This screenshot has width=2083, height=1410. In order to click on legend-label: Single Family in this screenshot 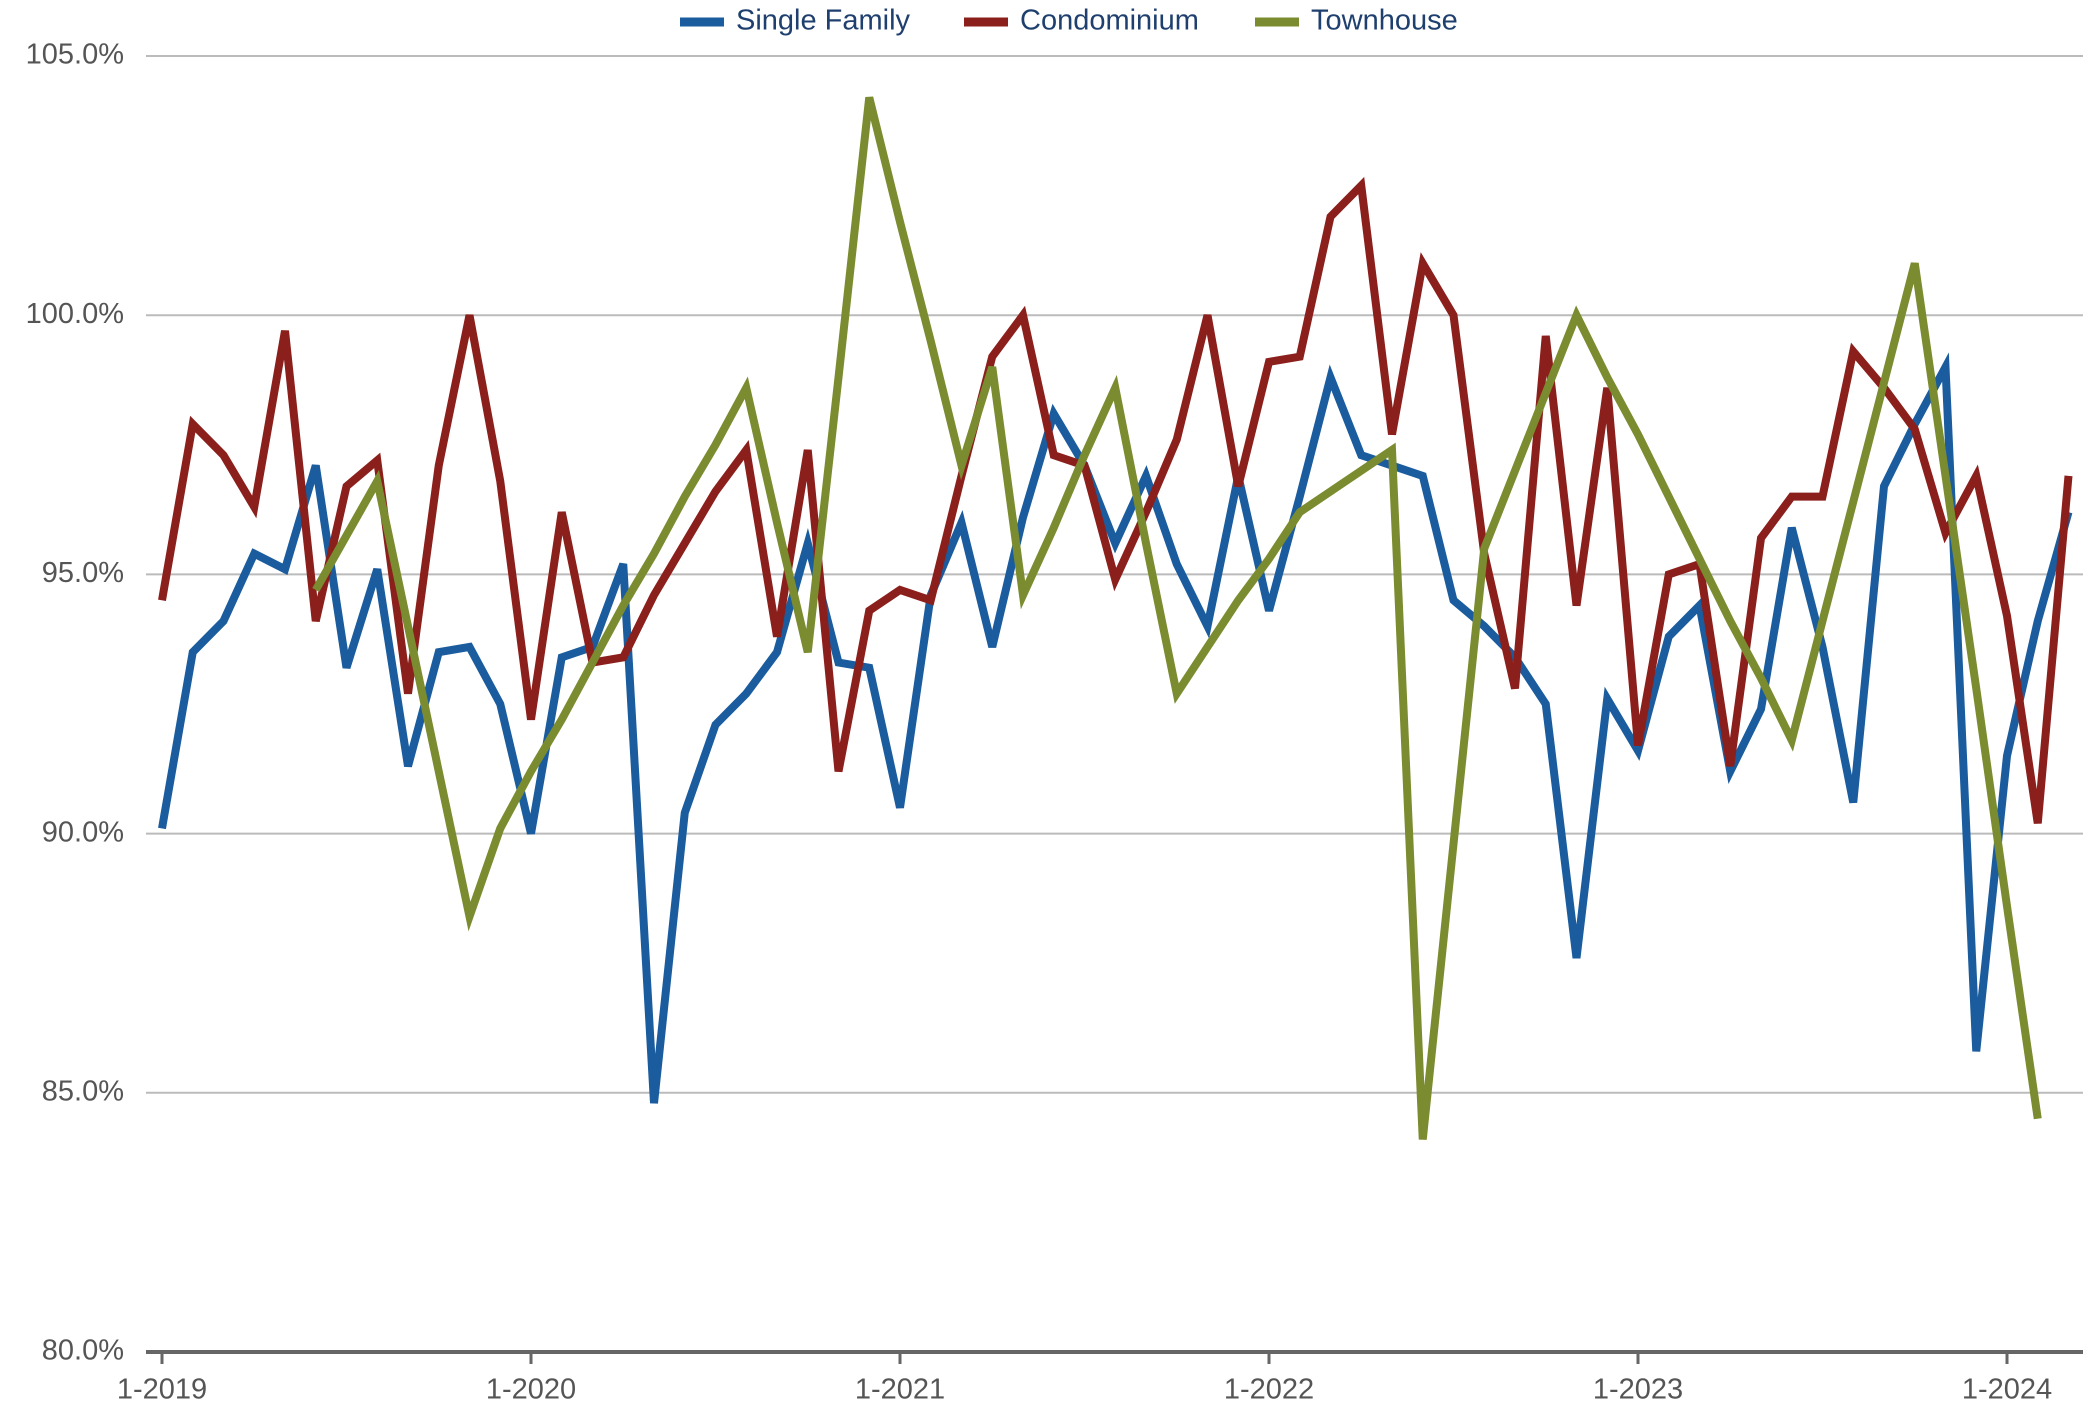, I will do `click(823, 21)`.